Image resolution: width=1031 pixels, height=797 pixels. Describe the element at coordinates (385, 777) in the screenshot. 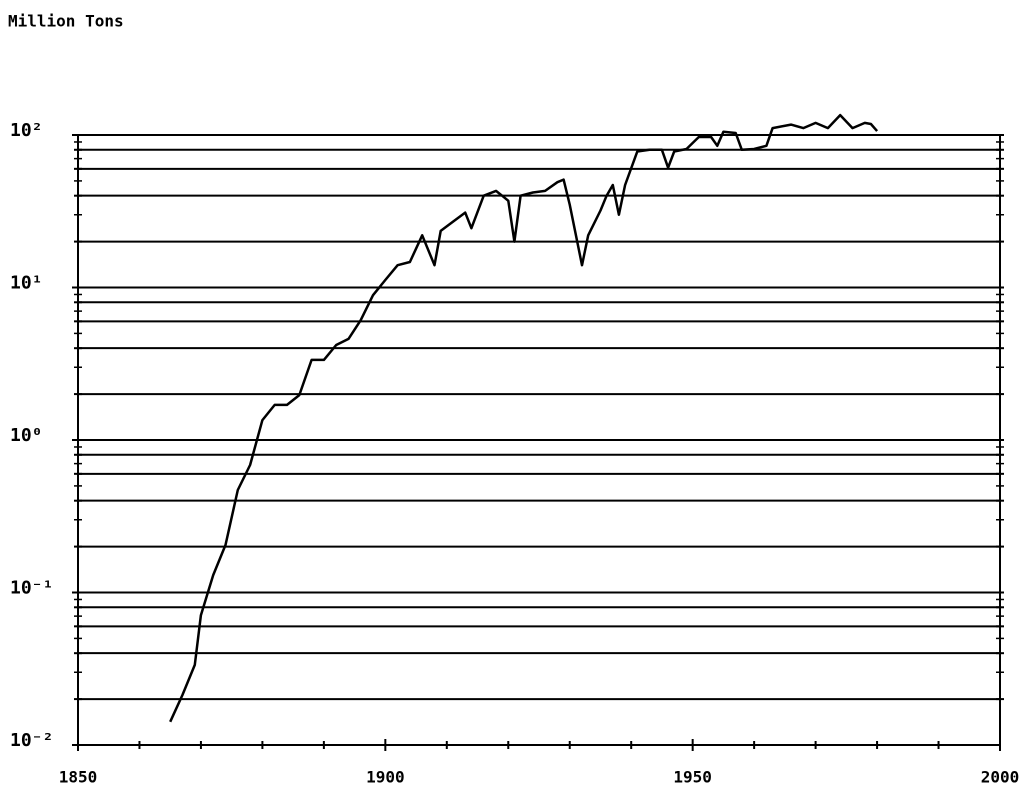

I see `x-tick-label: 1900` at that location.